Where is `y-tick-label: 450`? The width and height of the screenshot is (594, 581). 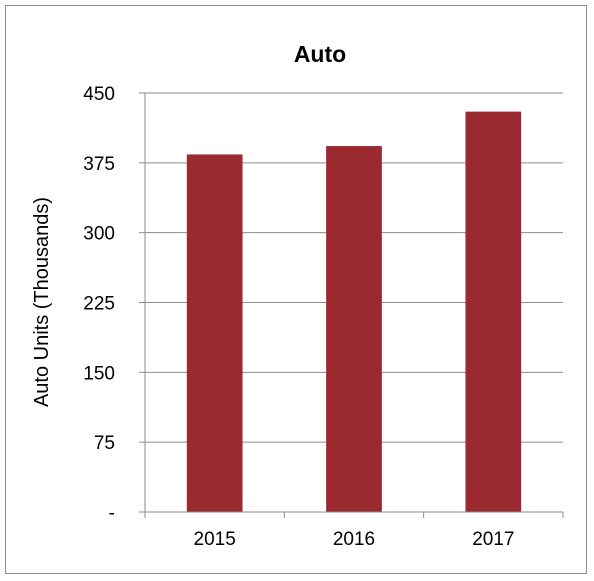
y-tick-label: 450 is located at coordinates (99, 94).